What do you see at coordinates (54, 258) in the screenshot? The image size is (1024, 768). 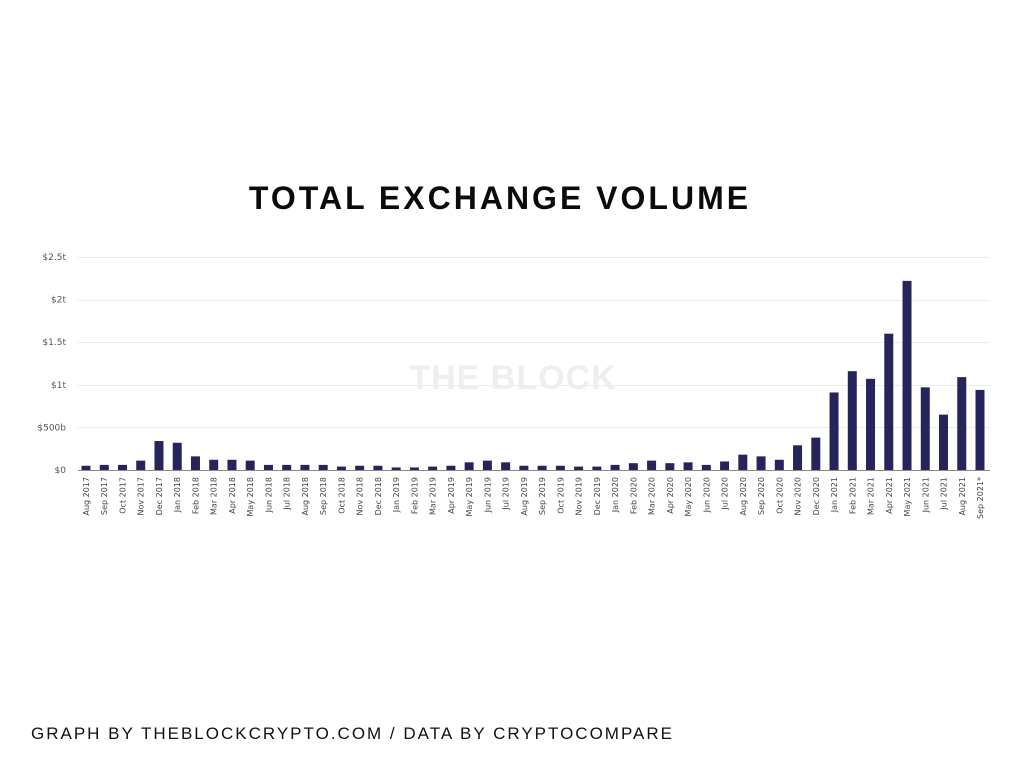 I see `y-tick-label: $2.5t` at bounding box center [54, 258].